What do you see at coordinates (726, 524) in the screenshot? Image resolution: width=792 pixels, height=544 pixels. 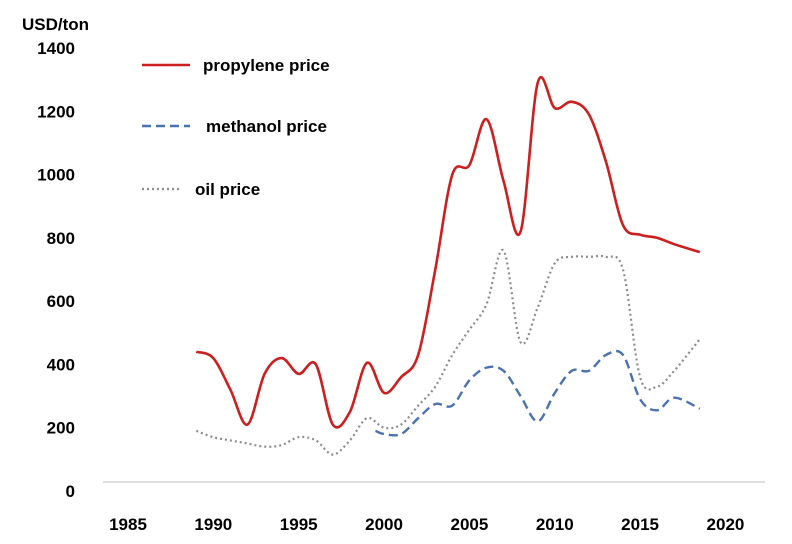 I see `x-tick-label: 2020` at bounding box center [726, 524].